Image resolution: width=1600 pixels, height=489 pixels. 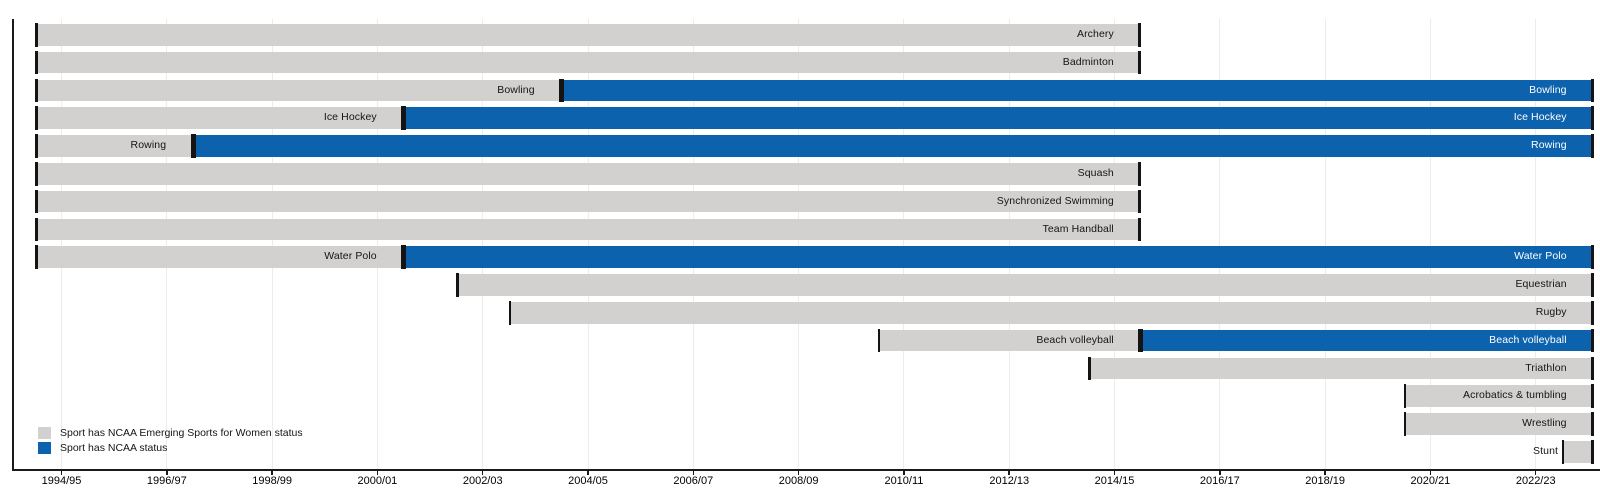 What do you see at coordinates (1055, 200) in the screenshot?
I see `bar-label: Synchronized Swimming` at bounding box center [1055, 200].